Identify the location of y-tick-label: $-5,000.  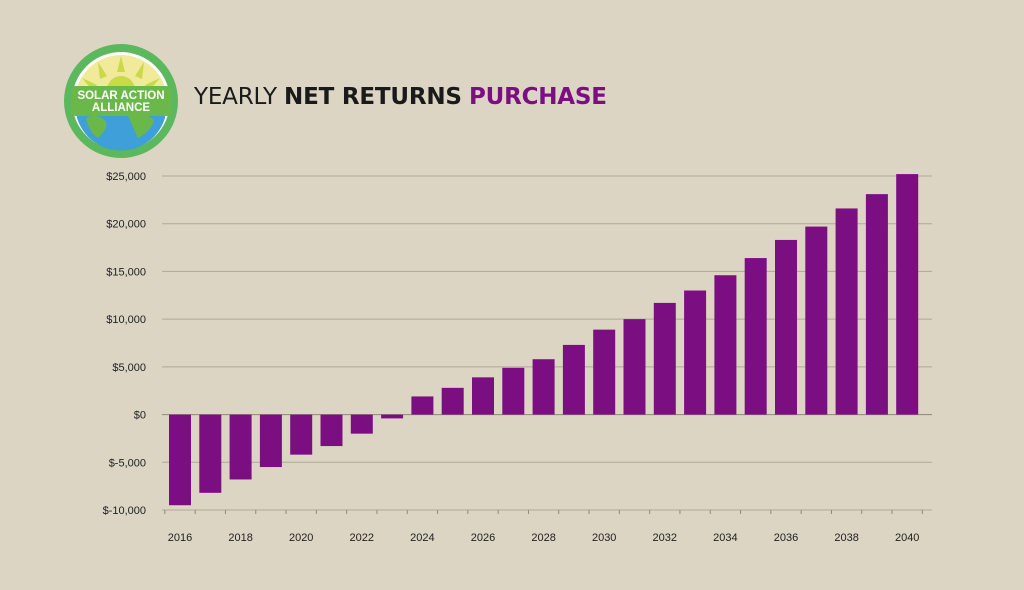
(127, 463).